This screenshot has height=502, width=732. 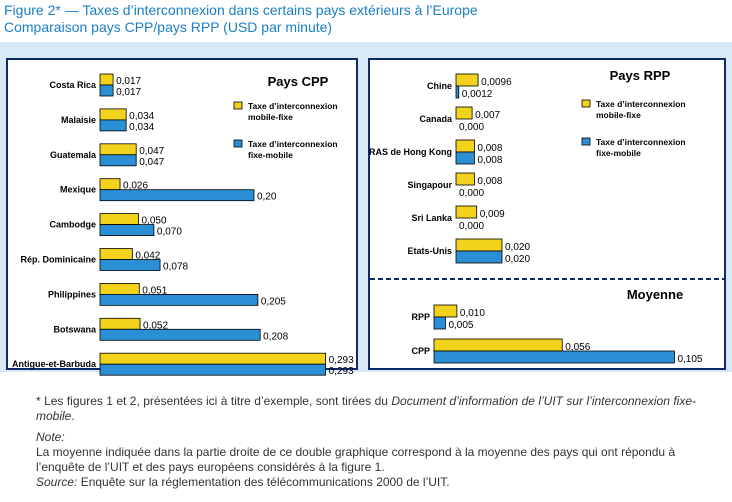 I want to click on bar-mobile-fixe-etats-unis, so click(x=479, y=245).